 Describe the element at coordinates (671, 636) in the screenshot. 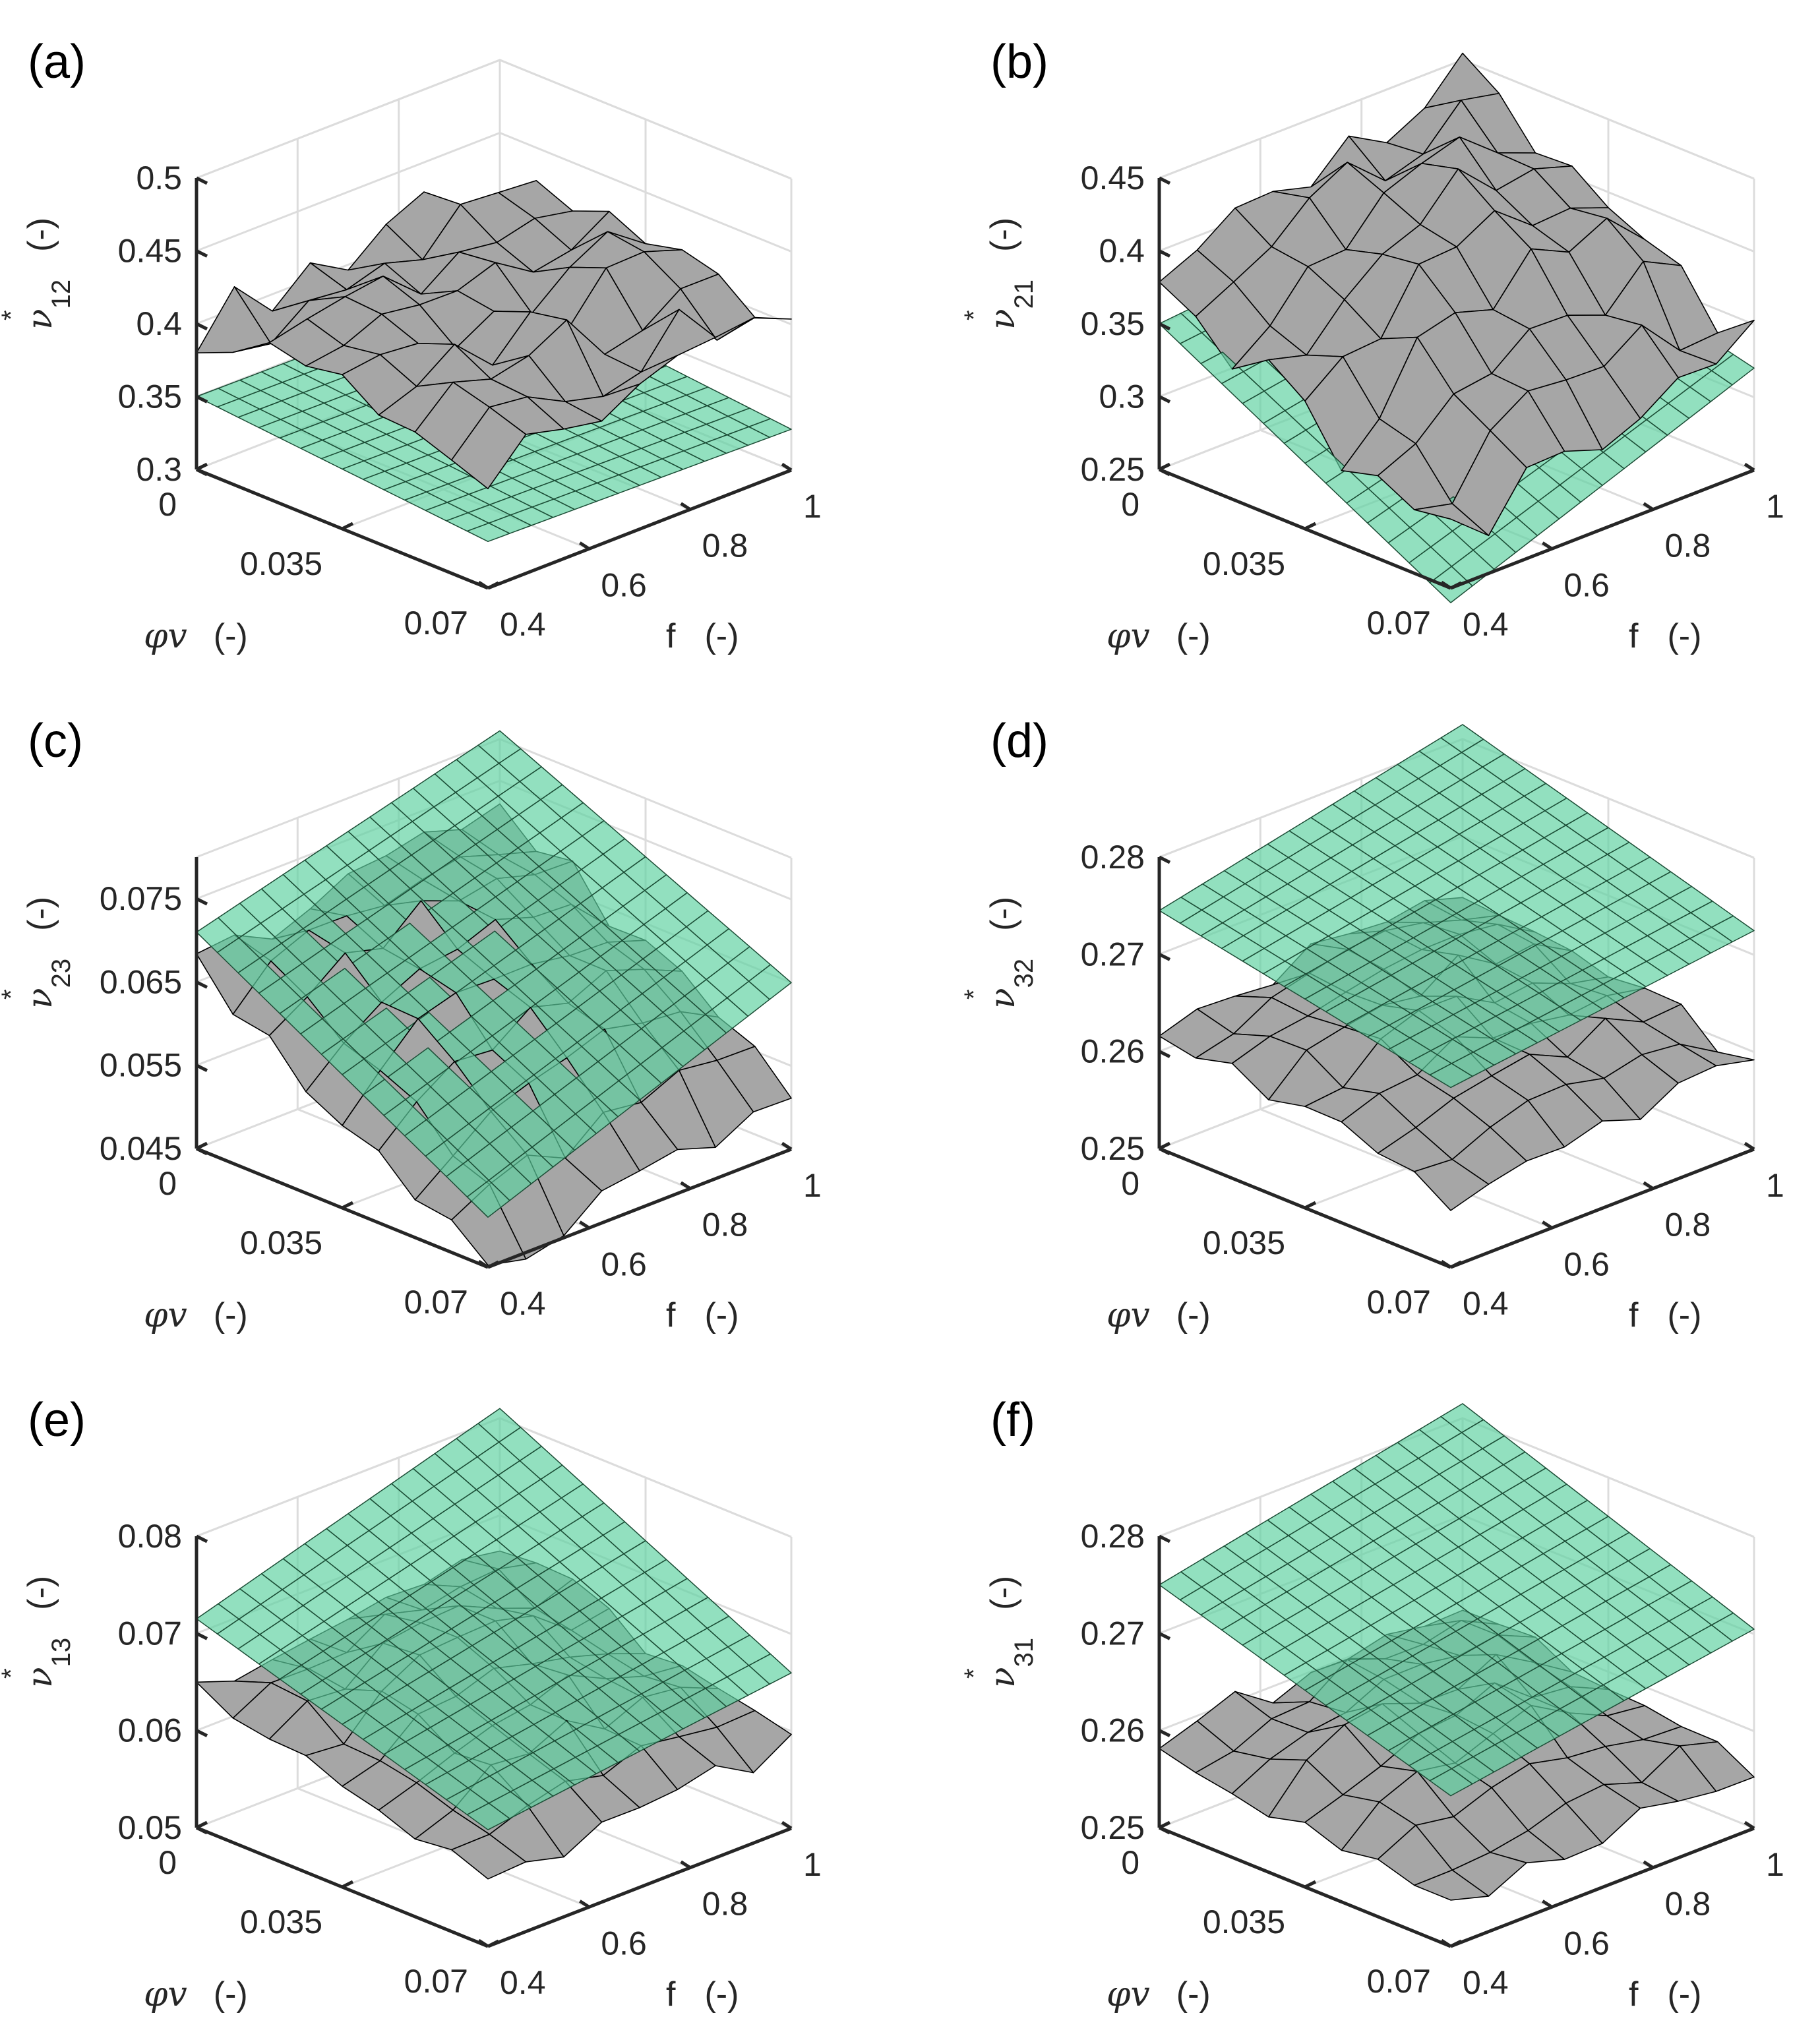

I see `y-axis-symbol: f` at that location.